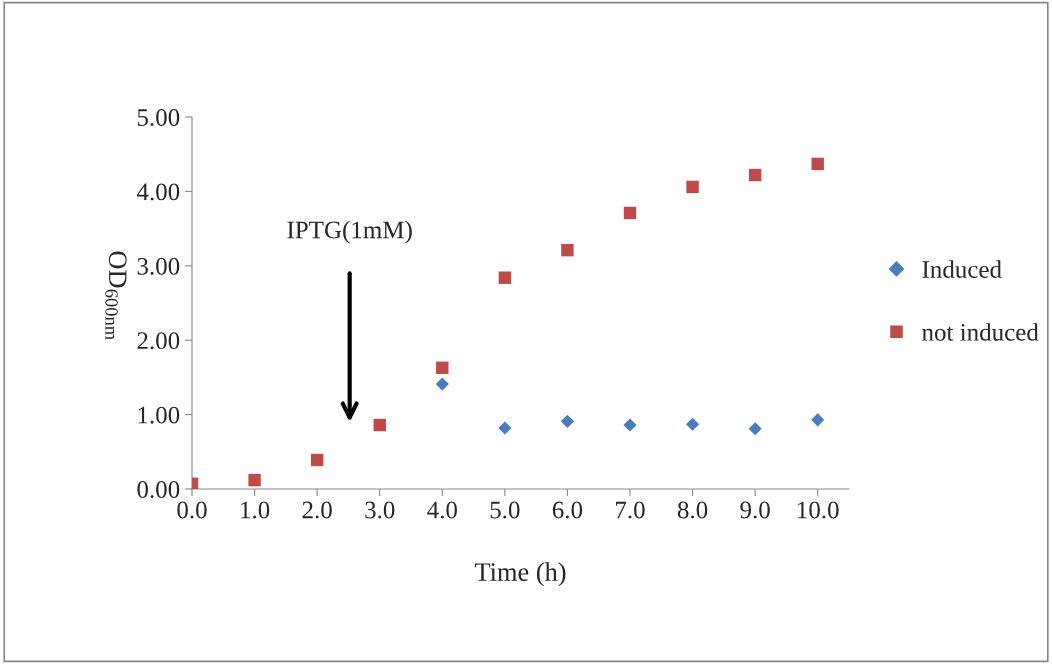  I want to click on x-tick-label: 9.0, so click(755, 510).